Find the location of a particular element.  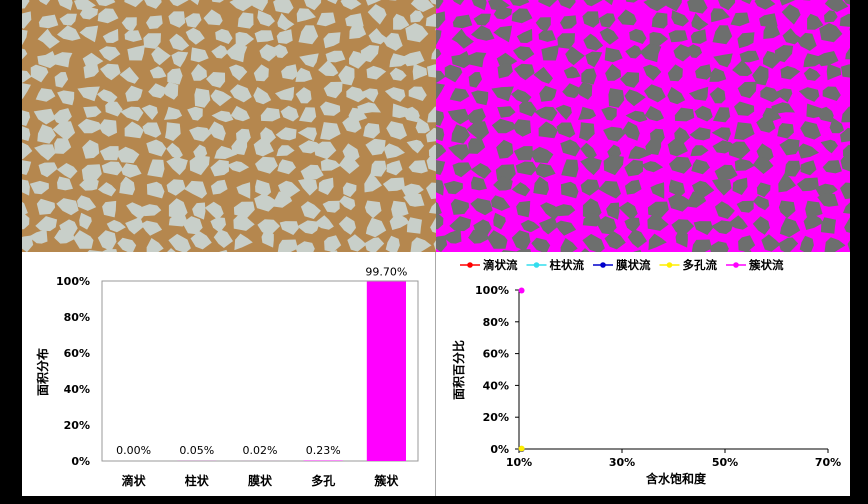

bar-ytick-label: 60% is located at coordinates (77, 353).